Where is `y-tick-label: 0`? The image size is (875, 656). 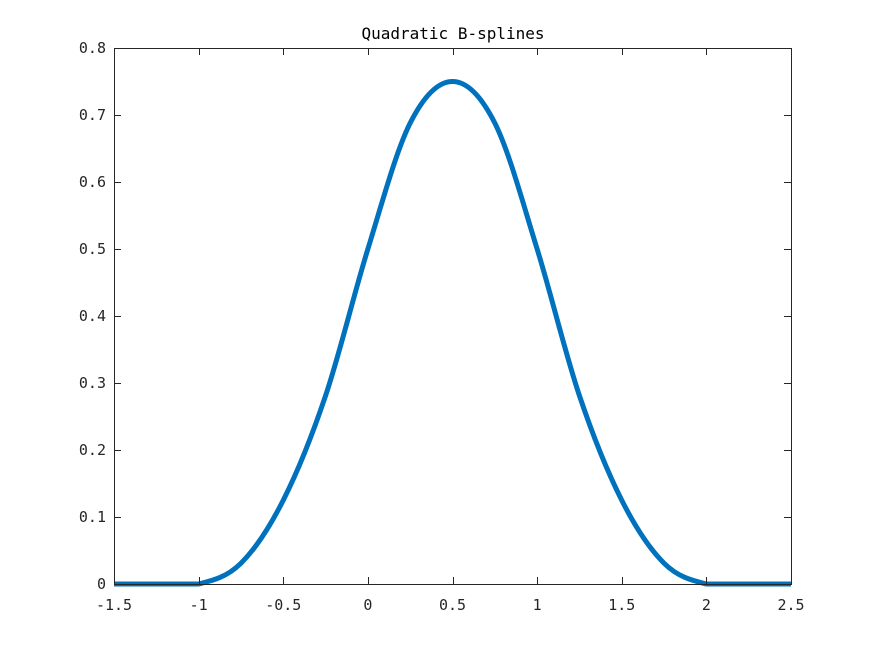
y-tick-label: 0 is located at coordinates (101, 584).